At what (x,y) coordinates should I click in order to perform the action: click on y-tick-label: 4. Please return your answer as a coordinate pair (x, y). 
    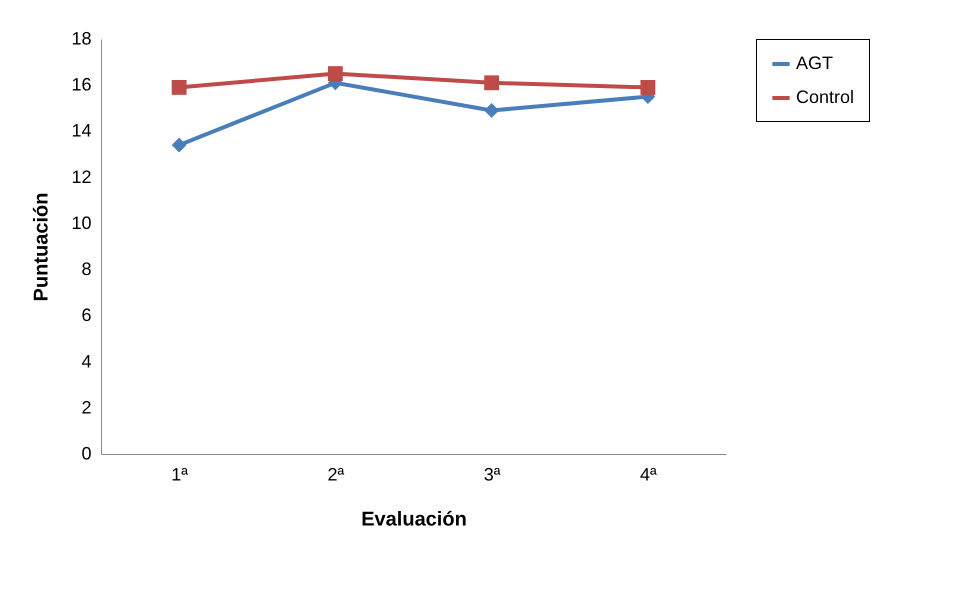
    Looking at the image, I should click on (86, 361).